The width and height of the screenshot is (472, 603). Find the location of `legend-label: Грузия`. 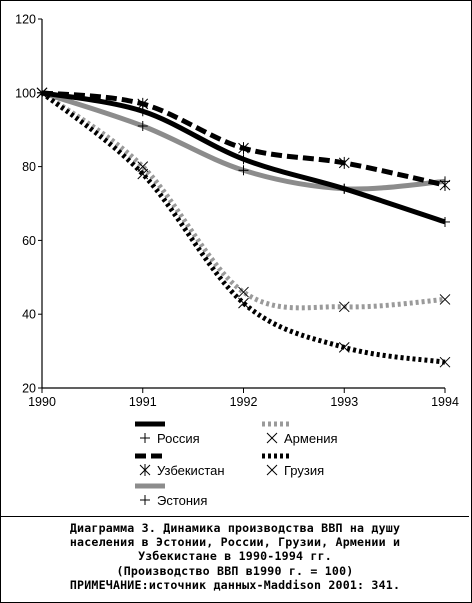

legend-label: Грузия is located at coordinates (304, 470).